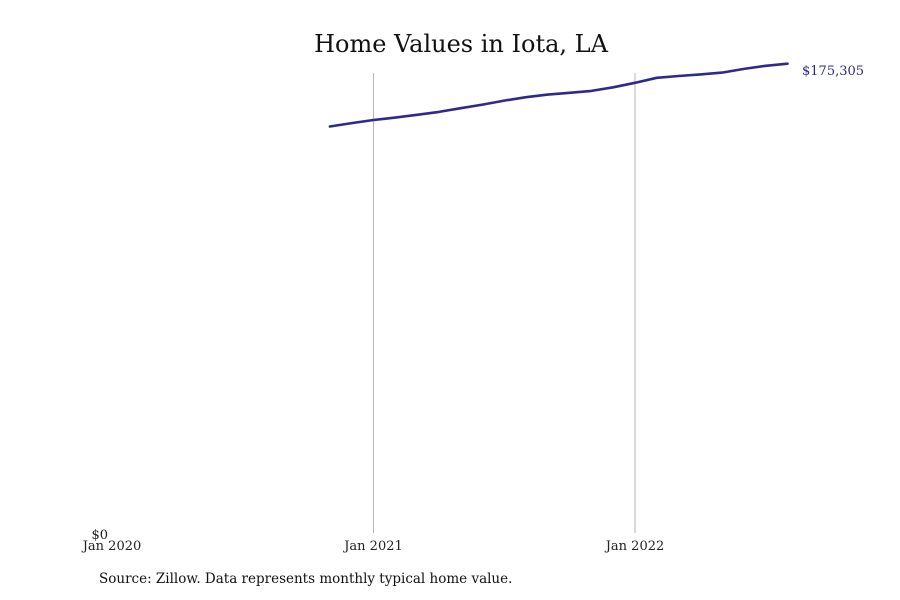 The image size is (900, 600). What do you see at coordinates (372, 546) in the screenshot?
I see `x-tick-label: Jan 2021` at bounding box center [372, 546].